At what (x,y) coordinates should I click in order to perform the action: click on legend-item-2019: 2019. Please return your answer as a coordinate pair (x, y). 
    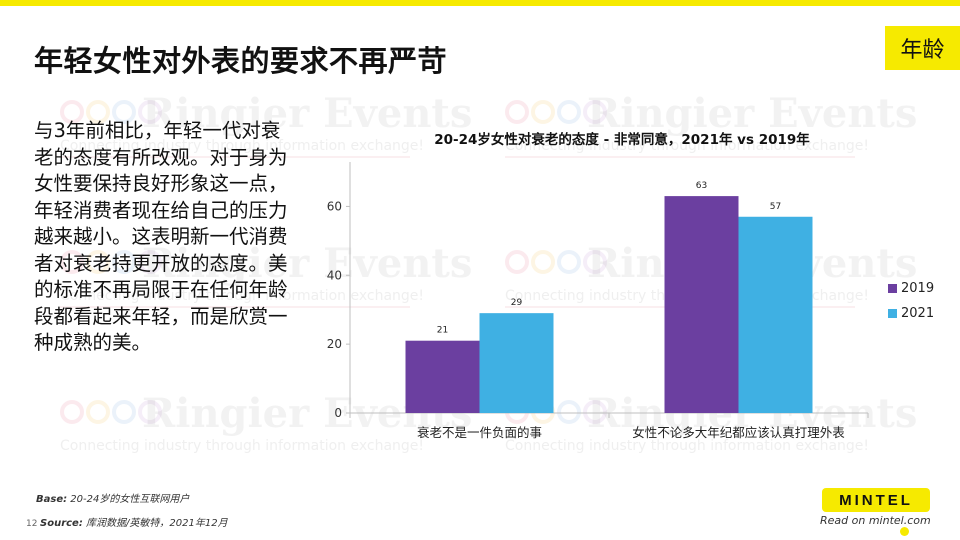
    Looking at the image, I should click on (911, 288).